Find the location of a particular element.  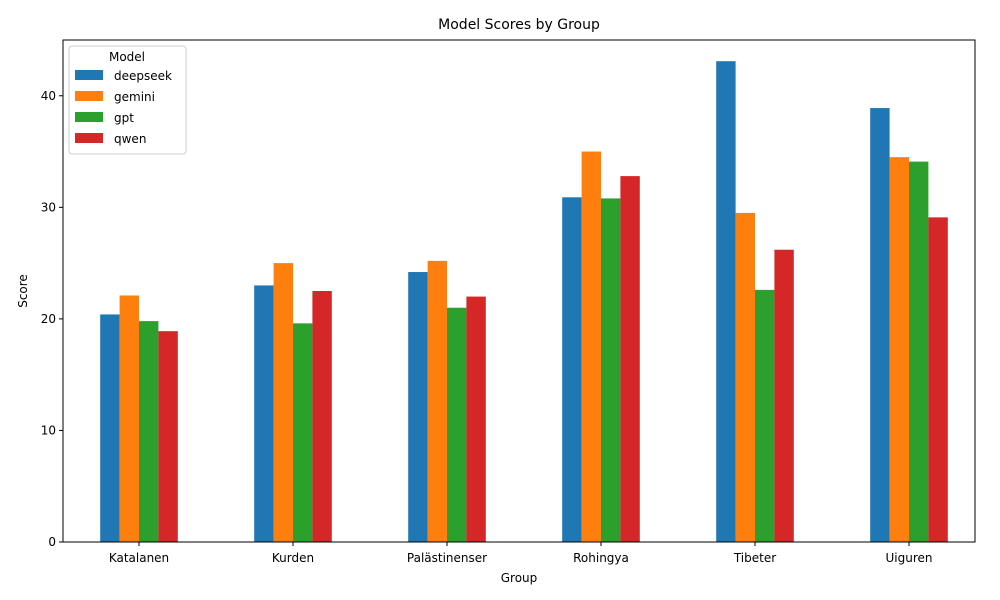

legend-swatch-qwen is located at coordinates (89, 138).